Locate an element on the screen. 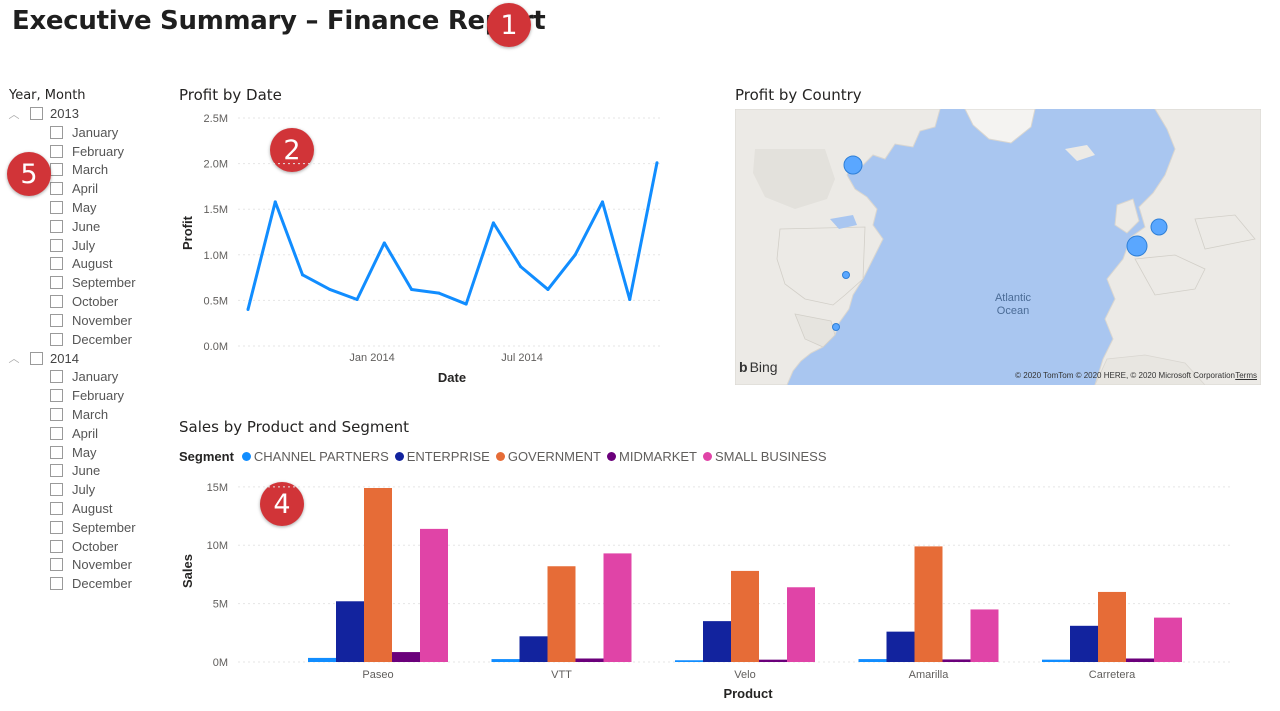 This screenshot has width=1280, height=711. legend-item-small-business: SMALL BUSINESS is located at coordinates (765, 456).